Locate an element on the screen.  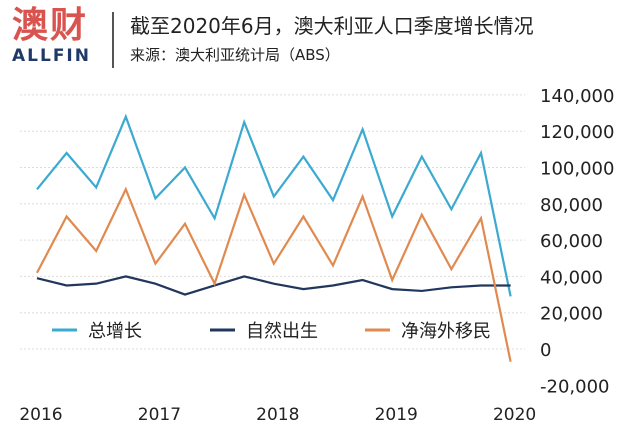
y-tick-label: 60,000 is located at coordinates (571, 241).